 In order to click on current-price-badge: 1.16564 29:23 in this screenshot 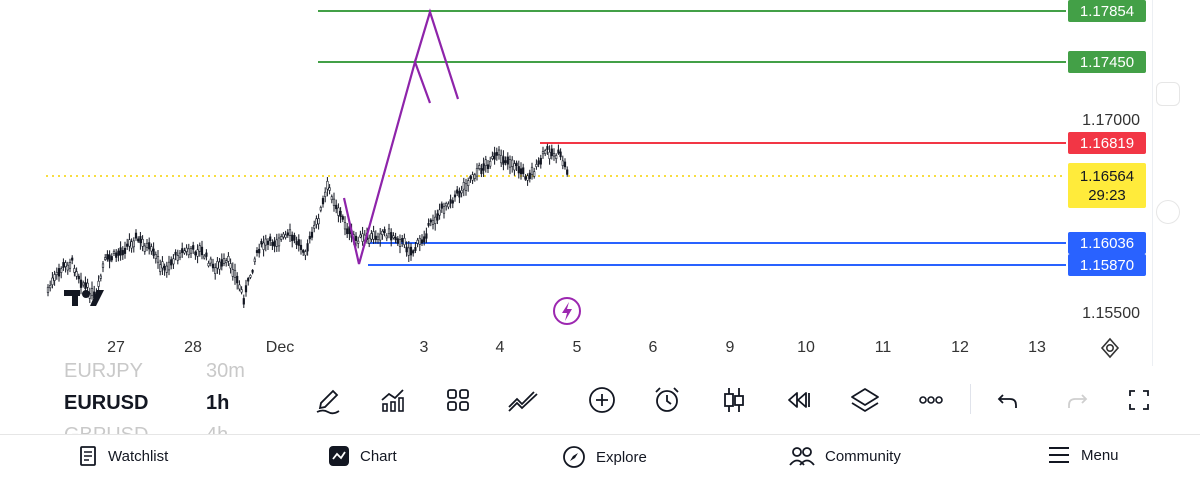, I will do `click(1107, 185)`.